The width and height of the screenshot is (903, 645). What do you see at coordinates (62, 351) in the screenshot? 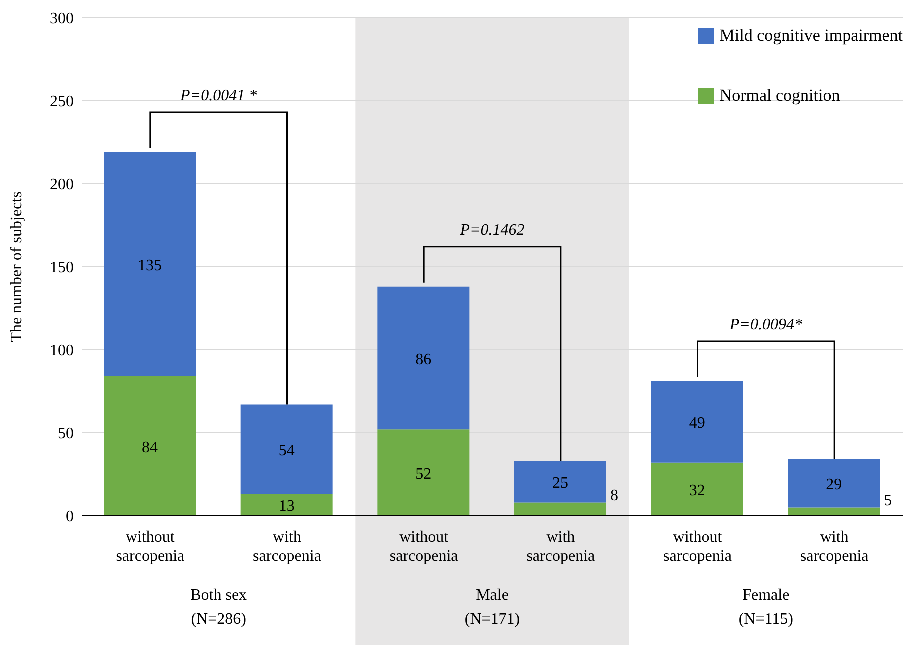
I see `y-tick-label: 100` at bounding box center [62, 351].